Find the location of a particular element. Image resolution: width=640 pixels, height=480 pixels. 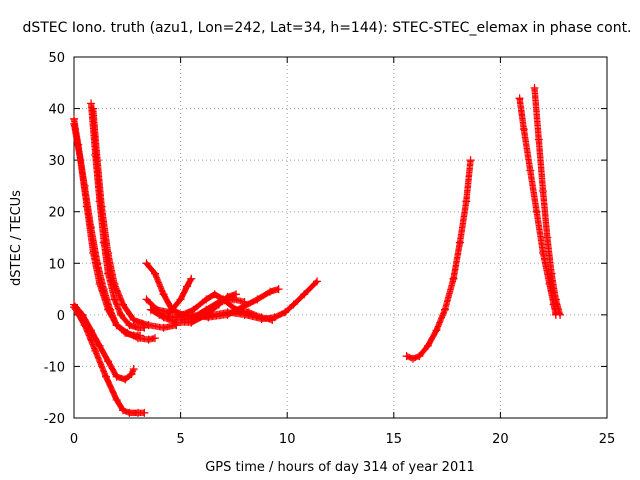

series-arc6 is located at coordinates (109, 360).